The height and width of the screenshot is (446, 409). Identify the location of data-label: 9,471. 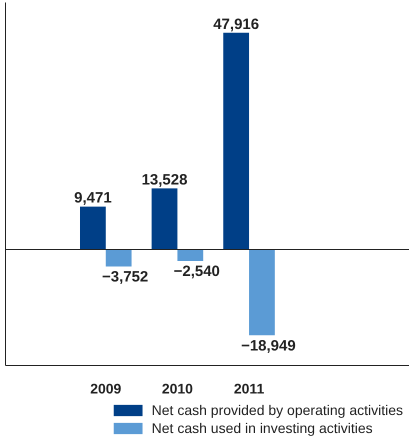
(93, 198).